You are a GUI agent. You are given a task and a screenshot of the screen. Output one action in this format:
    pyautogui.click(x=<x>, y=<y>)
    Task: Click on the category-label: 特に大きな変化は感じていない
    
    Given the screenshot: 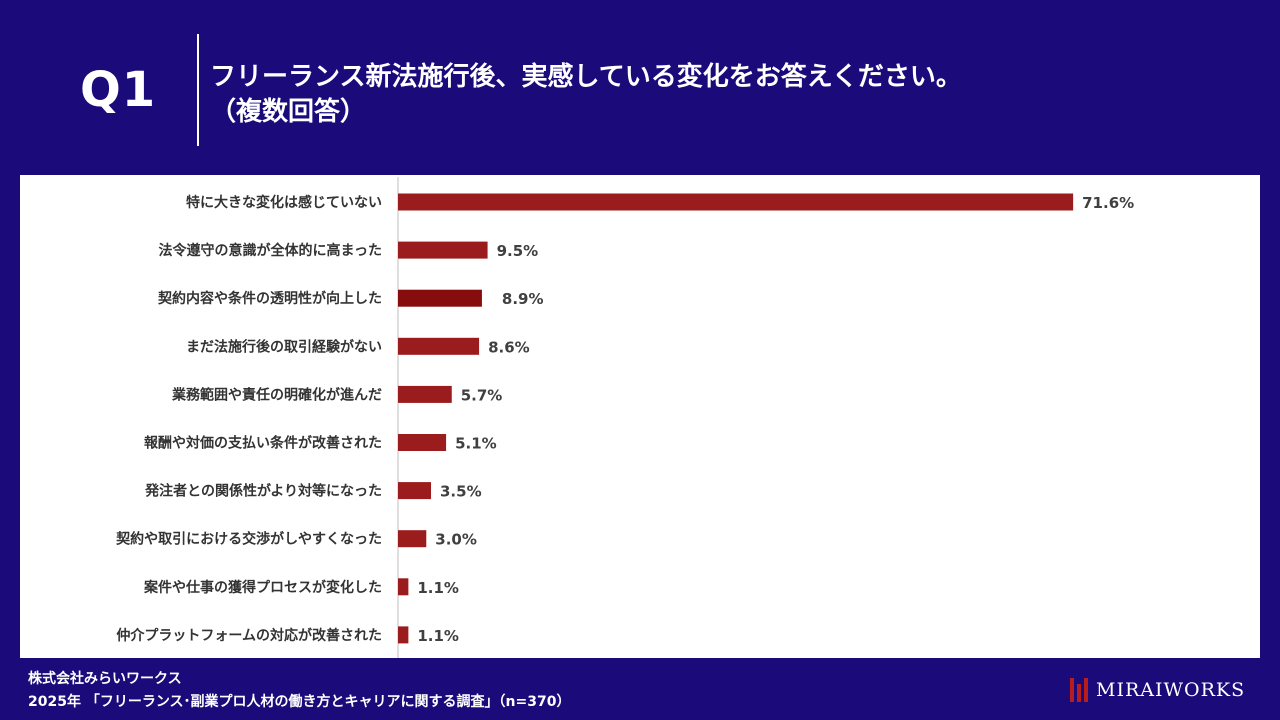 What is the action you would take?
    pyautogui.click(x=284, y=202)
    